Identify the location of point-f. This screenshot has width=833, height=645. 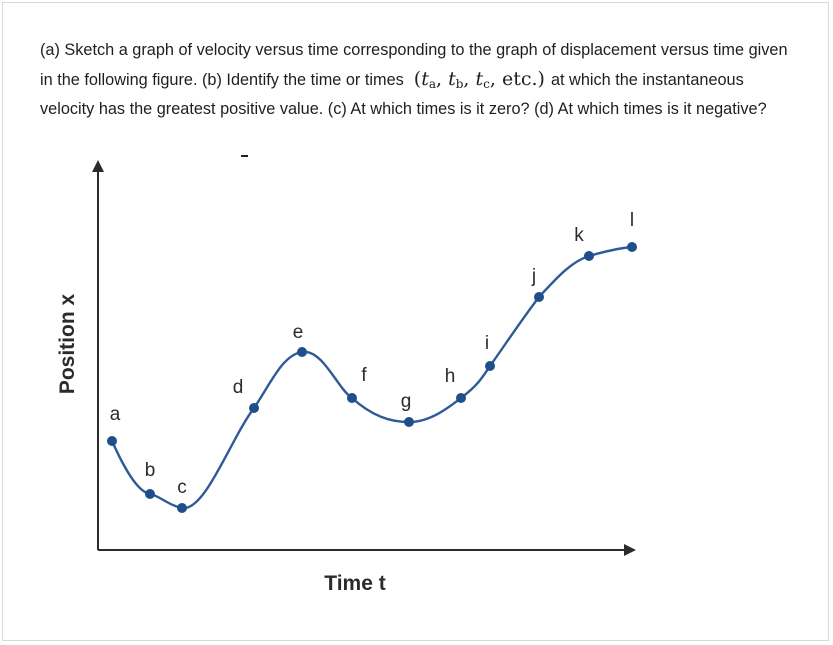
(352, 398).